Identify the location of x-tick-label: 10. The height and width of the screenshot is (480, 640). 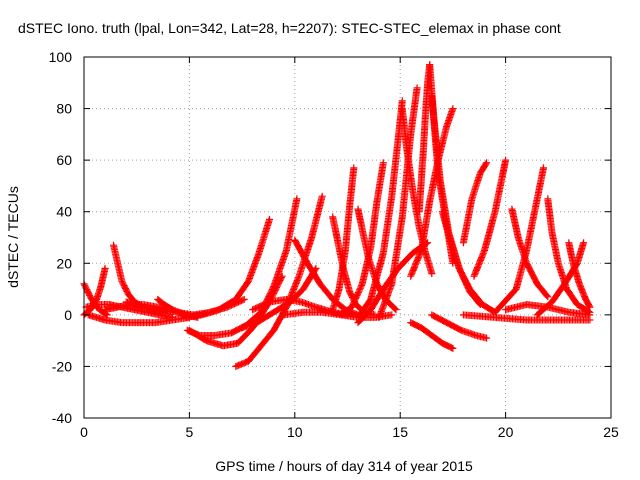
(295, 432).